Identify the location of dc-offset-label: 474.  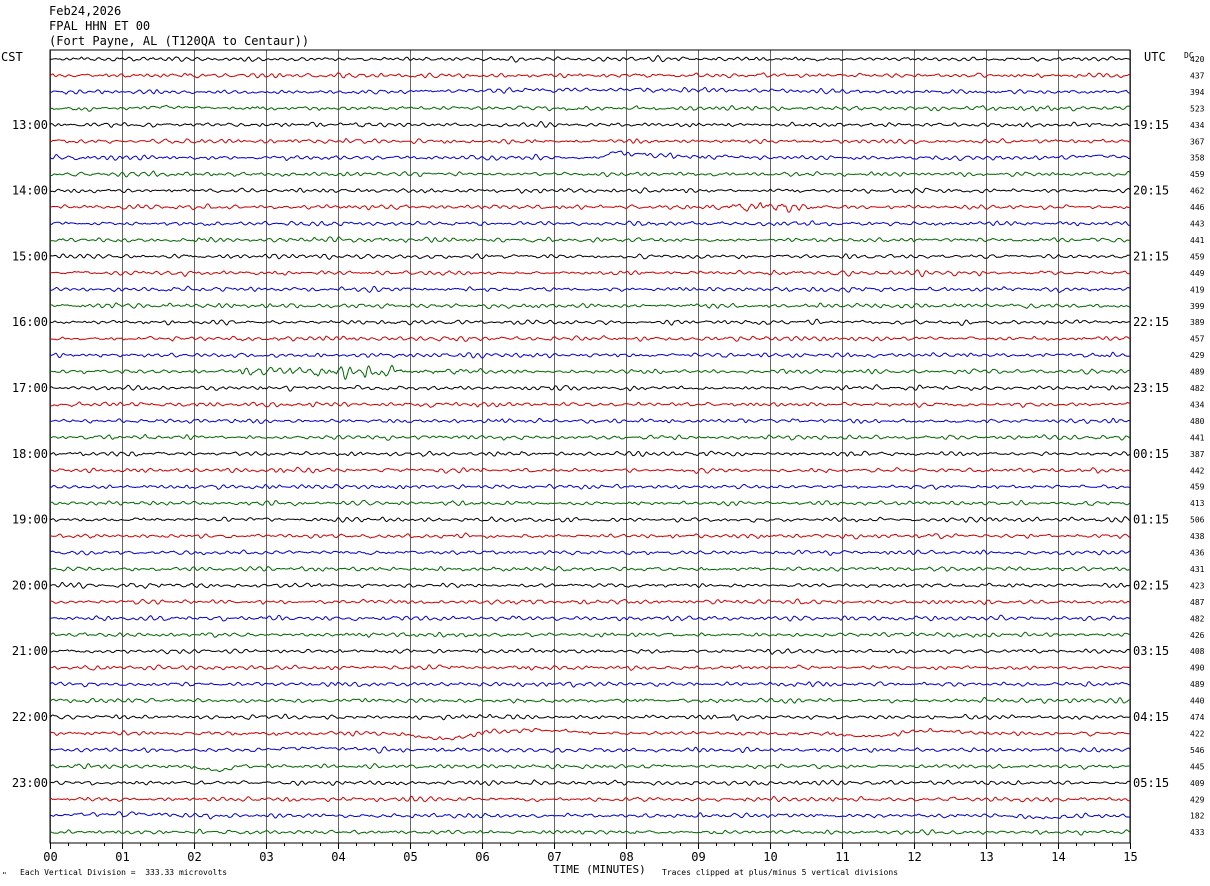
(1197, 717).